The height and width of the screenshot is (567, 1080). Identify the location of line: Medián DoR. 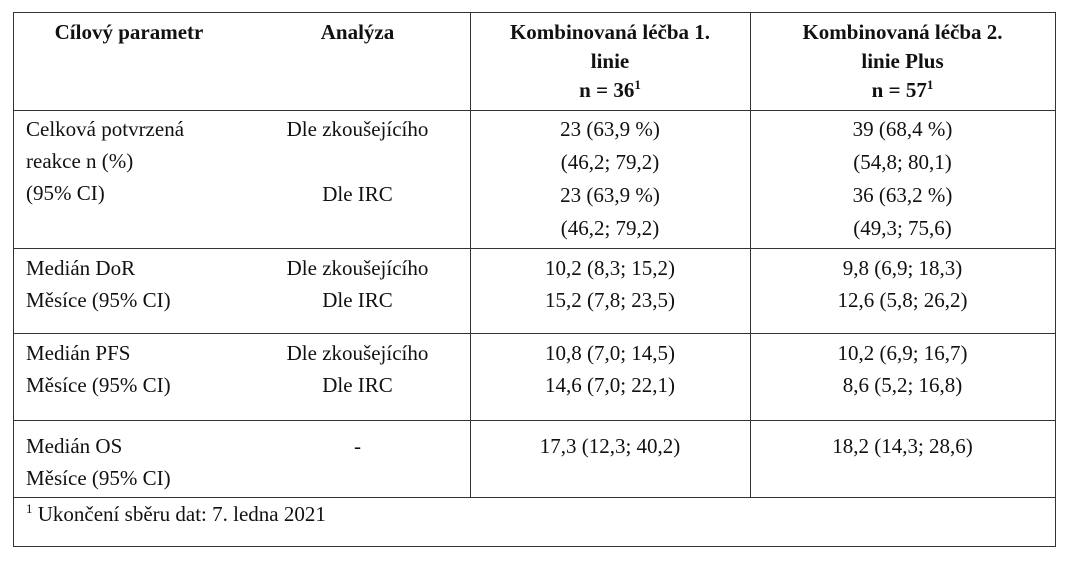
(81, 268).